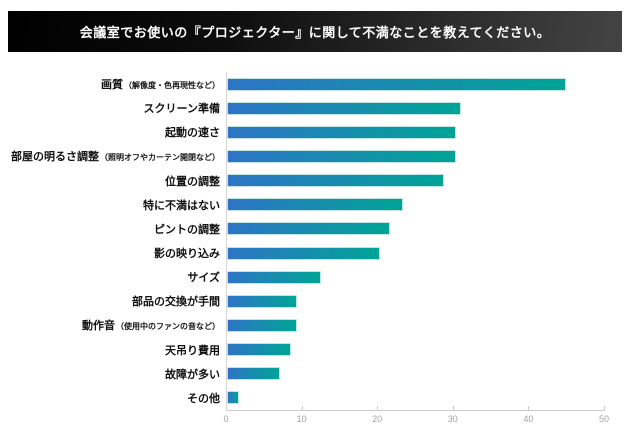 The width and height of the screenshot is (630, 448). I want to click on category-label-text: 天吊り費用, so click(192, 350).